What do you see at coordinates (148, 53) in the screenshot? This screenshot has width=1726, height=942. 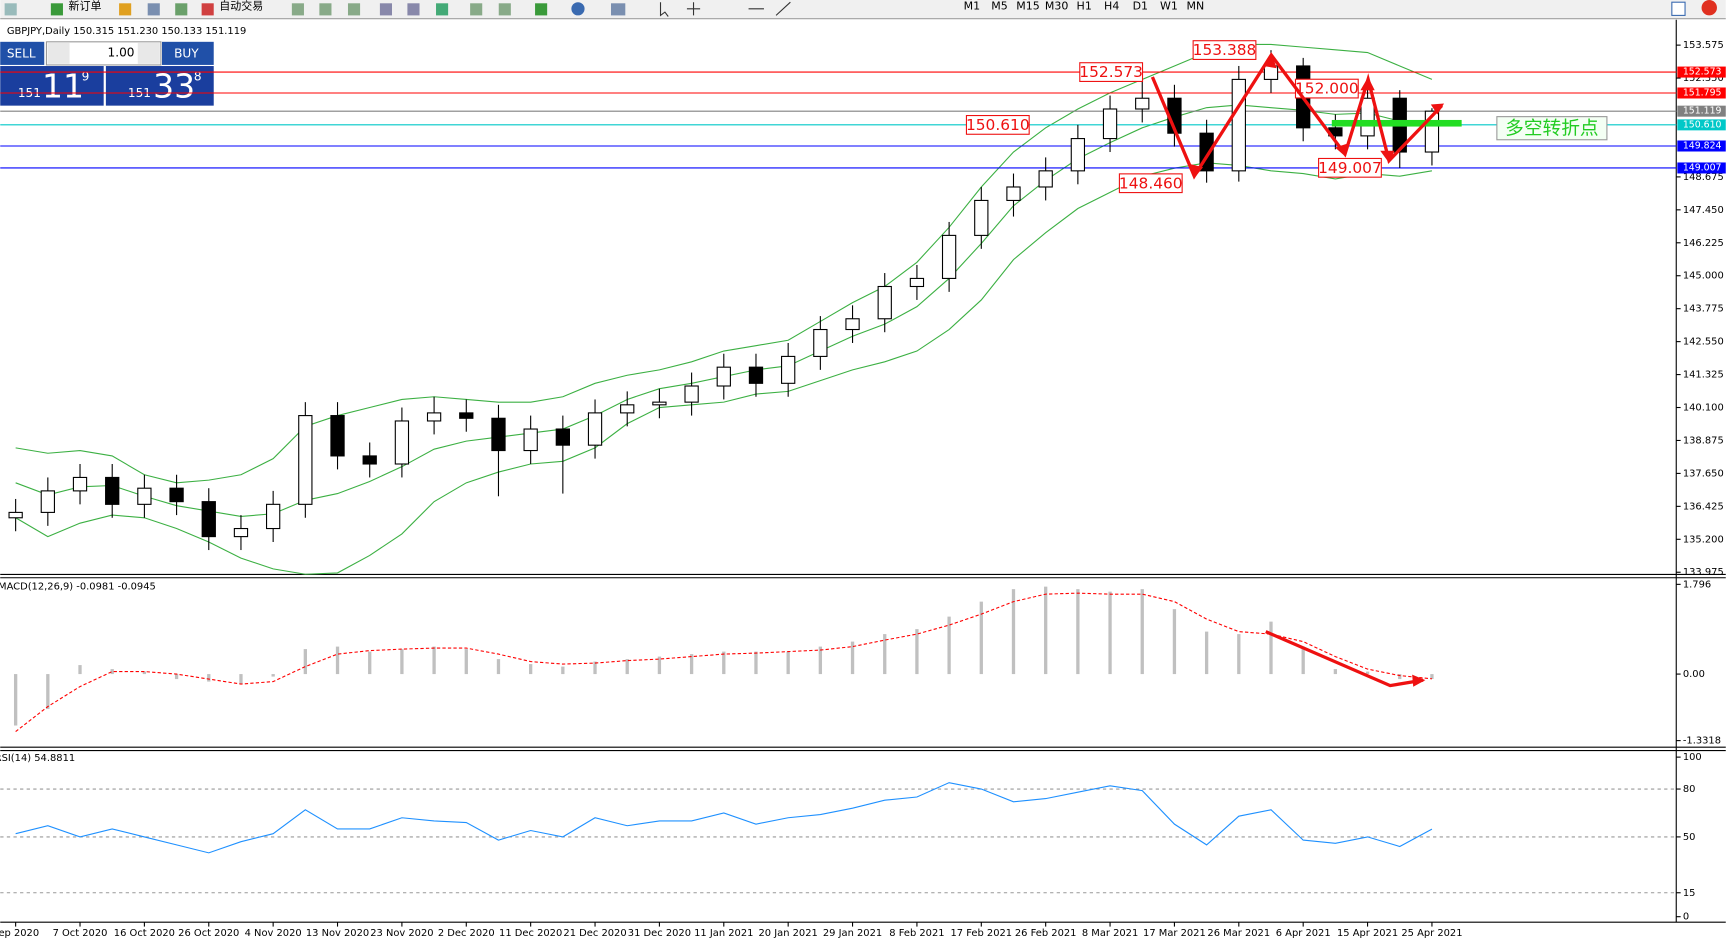 I see `lot-up` at bounding box center [148, 53].